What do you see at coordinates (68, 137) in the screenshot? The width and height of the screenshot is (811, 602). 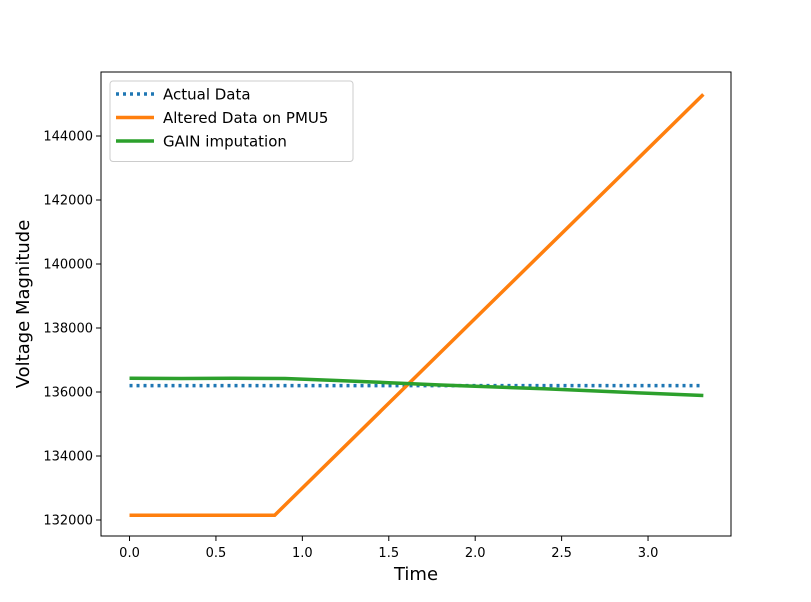 I see `y-tick-label: 144000` at bounding box center [68, 137].